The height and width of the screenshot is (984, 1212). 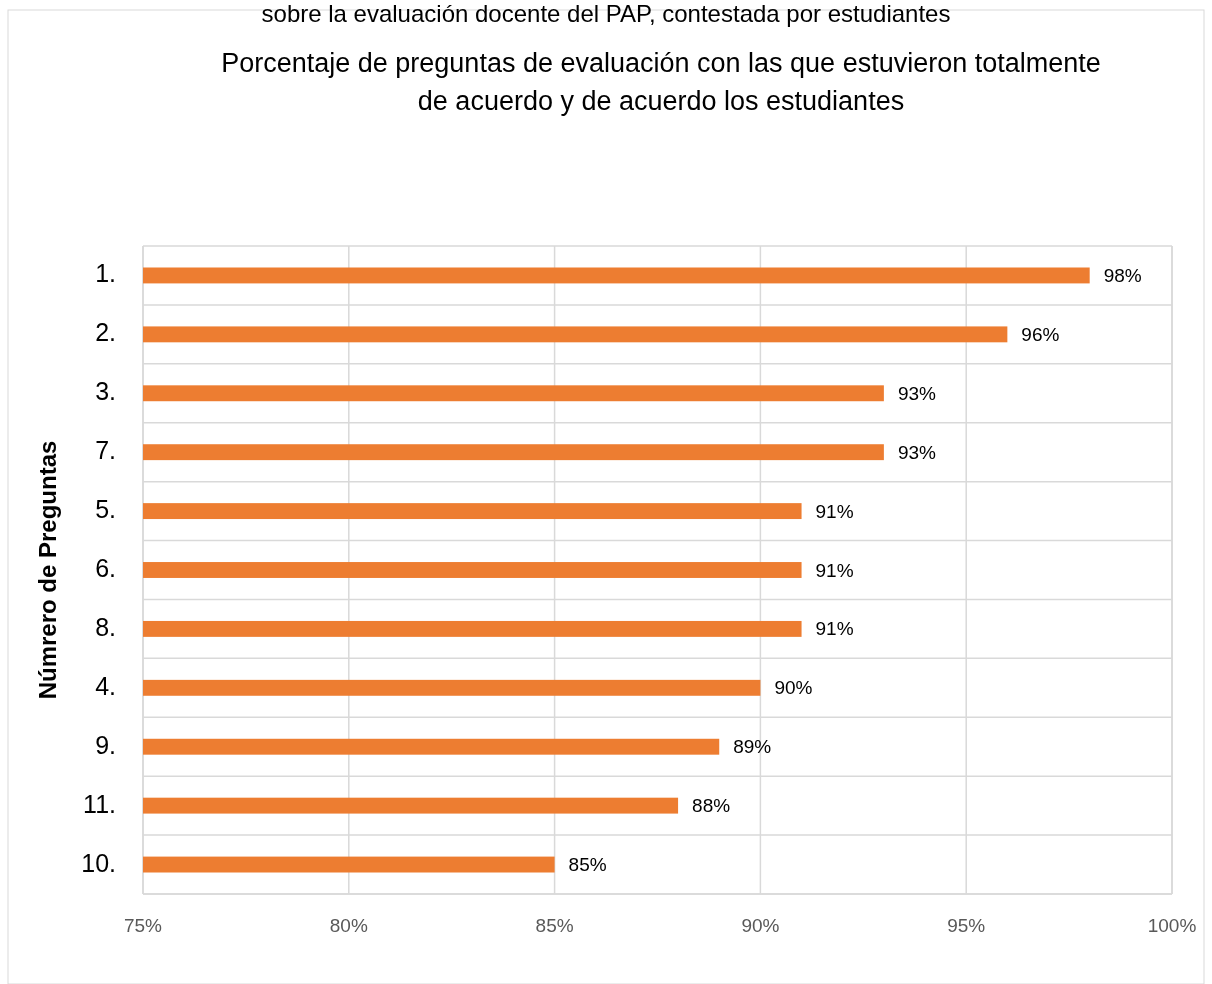 I want to click on y-tick-label: 11., so click(x=99, y=803).